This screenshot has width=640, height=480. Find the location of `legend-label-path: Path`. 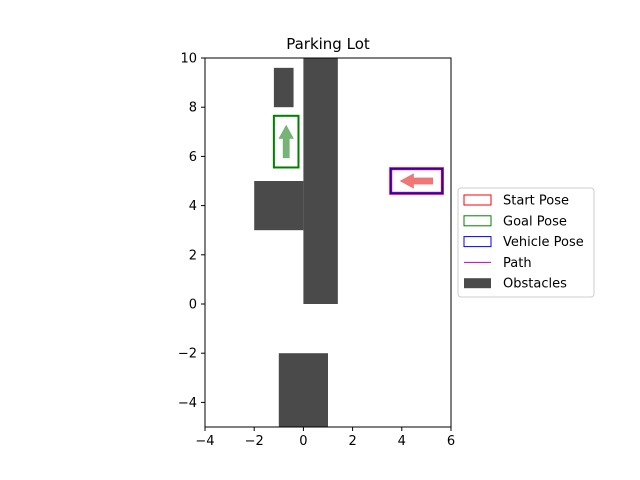

legend-label-path: Path is located at coordinates (517, 263).